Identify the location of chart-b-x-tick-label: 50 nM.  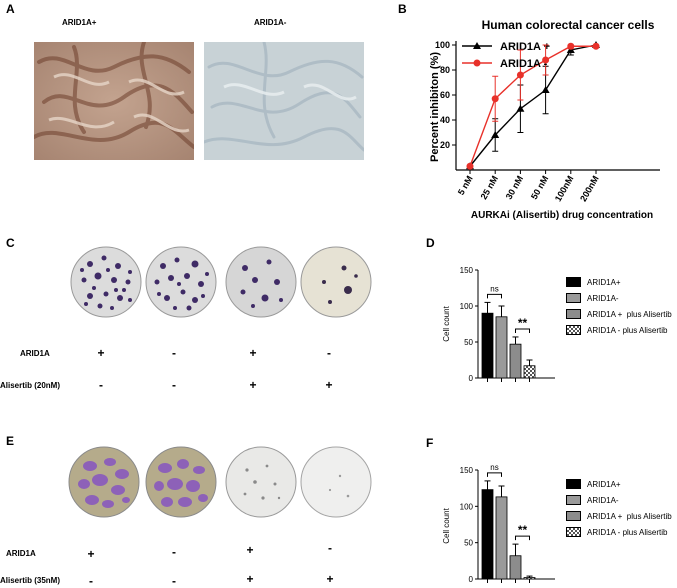
(539, 187).